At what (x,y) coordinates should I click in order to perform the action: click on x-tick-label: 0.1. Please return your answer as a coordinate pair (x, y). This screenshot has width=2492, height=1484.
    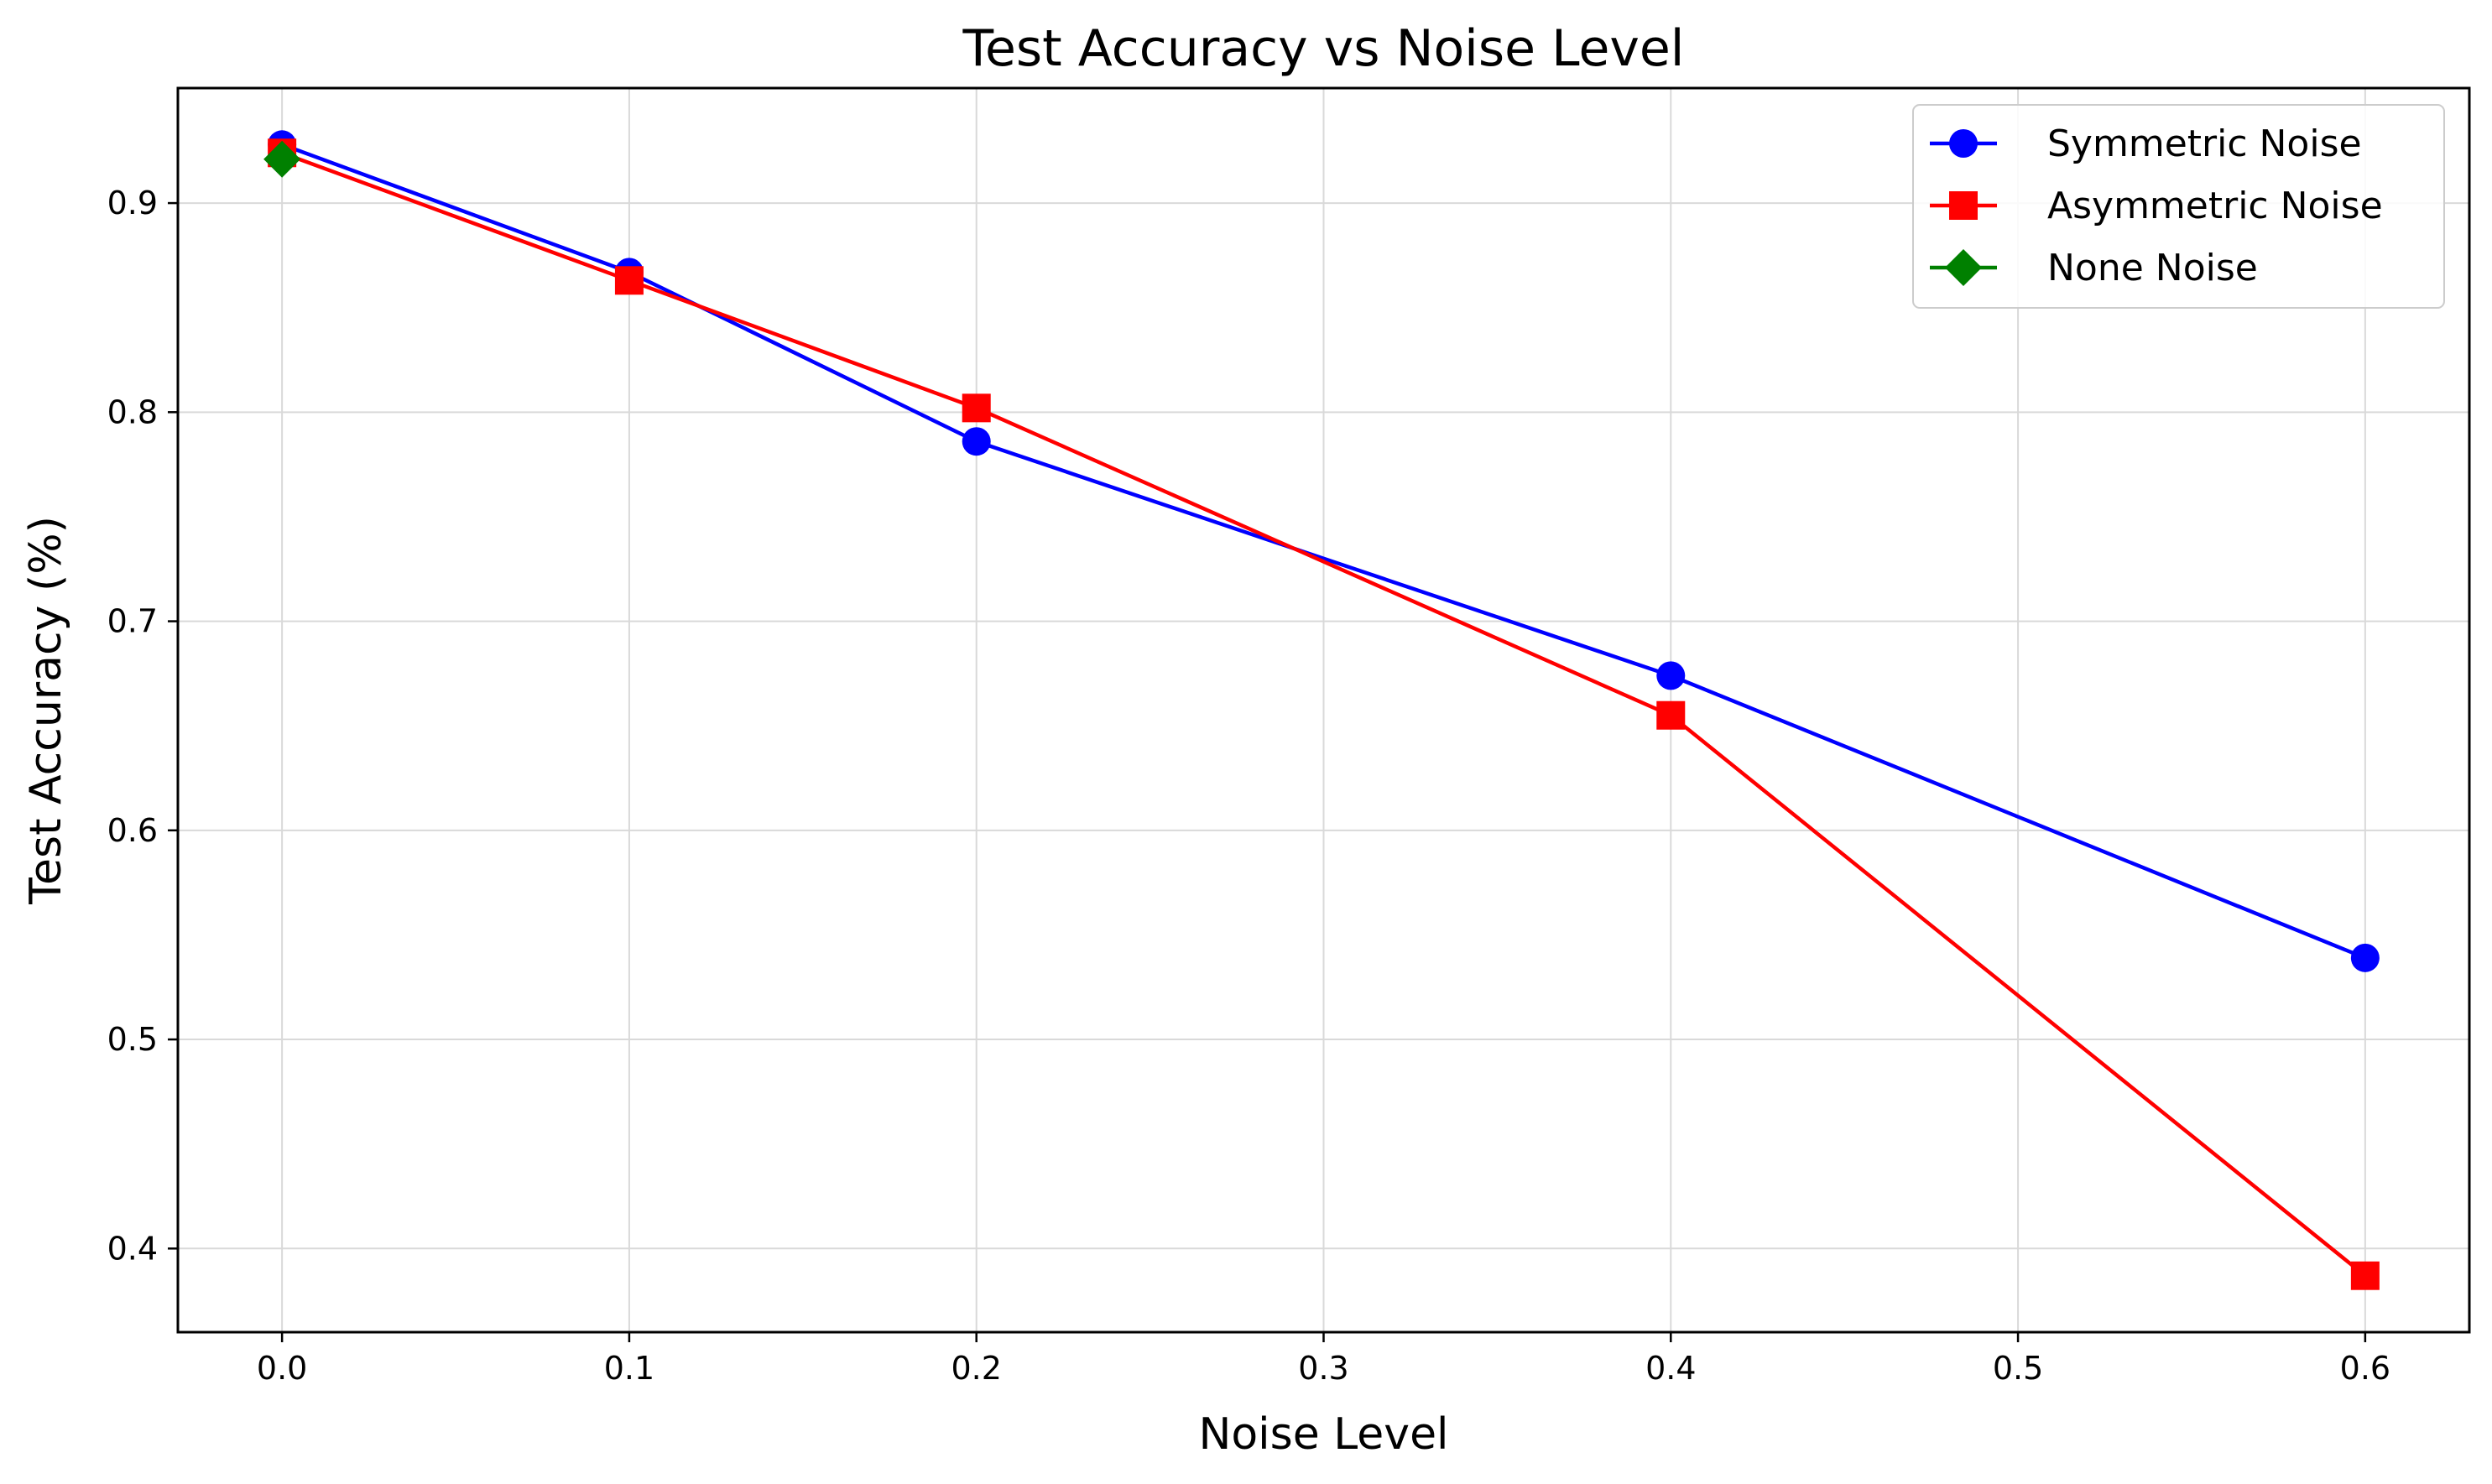
    Looking at the image, I should click on (629, 1368).